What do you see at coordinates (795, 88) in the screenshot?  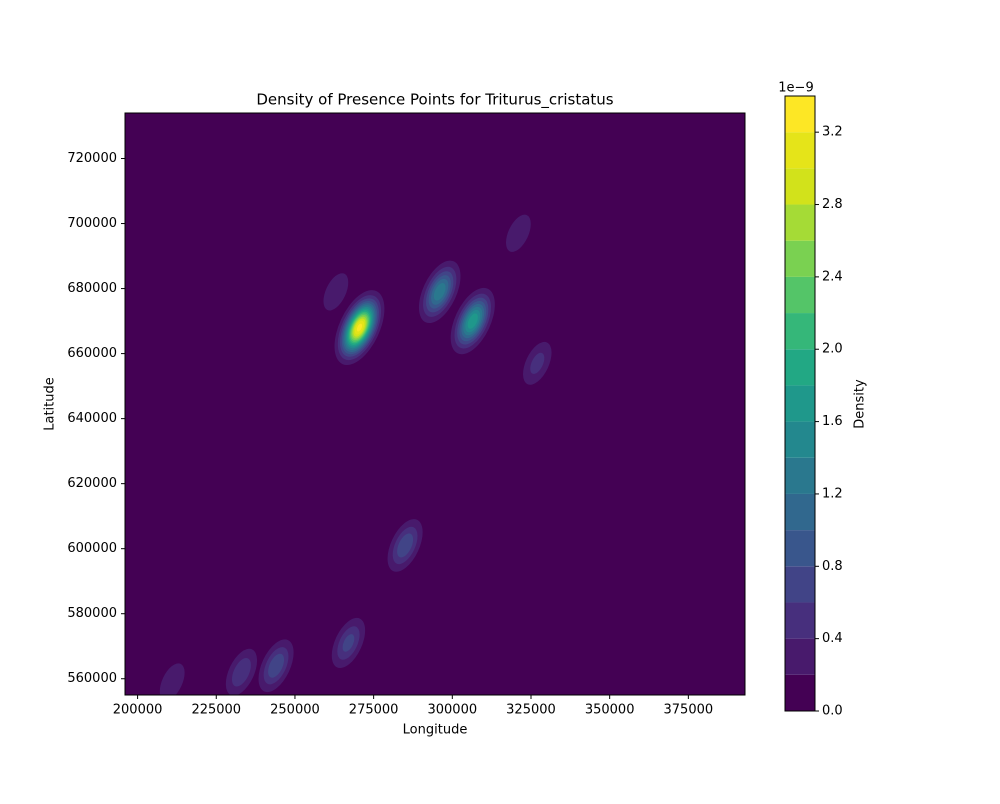 I see `colorbar-offset: 1e−9` at bounding box center [795, 88].